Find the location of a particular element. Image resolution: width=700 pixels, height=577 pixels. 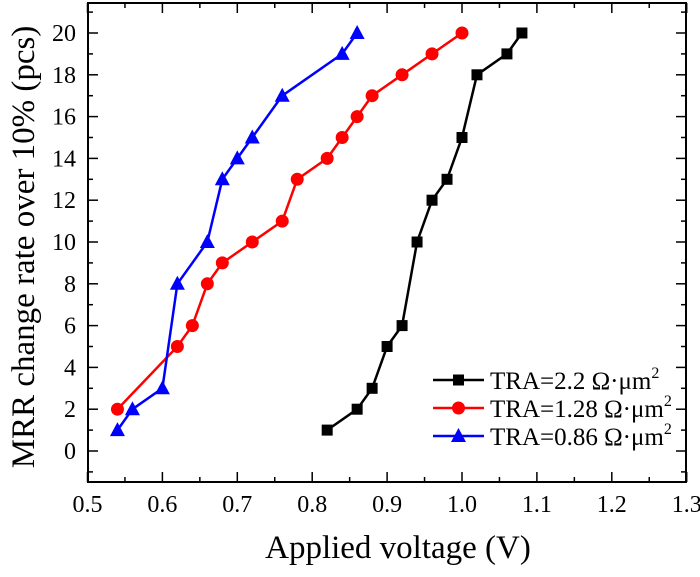

legend-label: TRA=0.86 Ω·μm2 is located at coordinates (581, 436).